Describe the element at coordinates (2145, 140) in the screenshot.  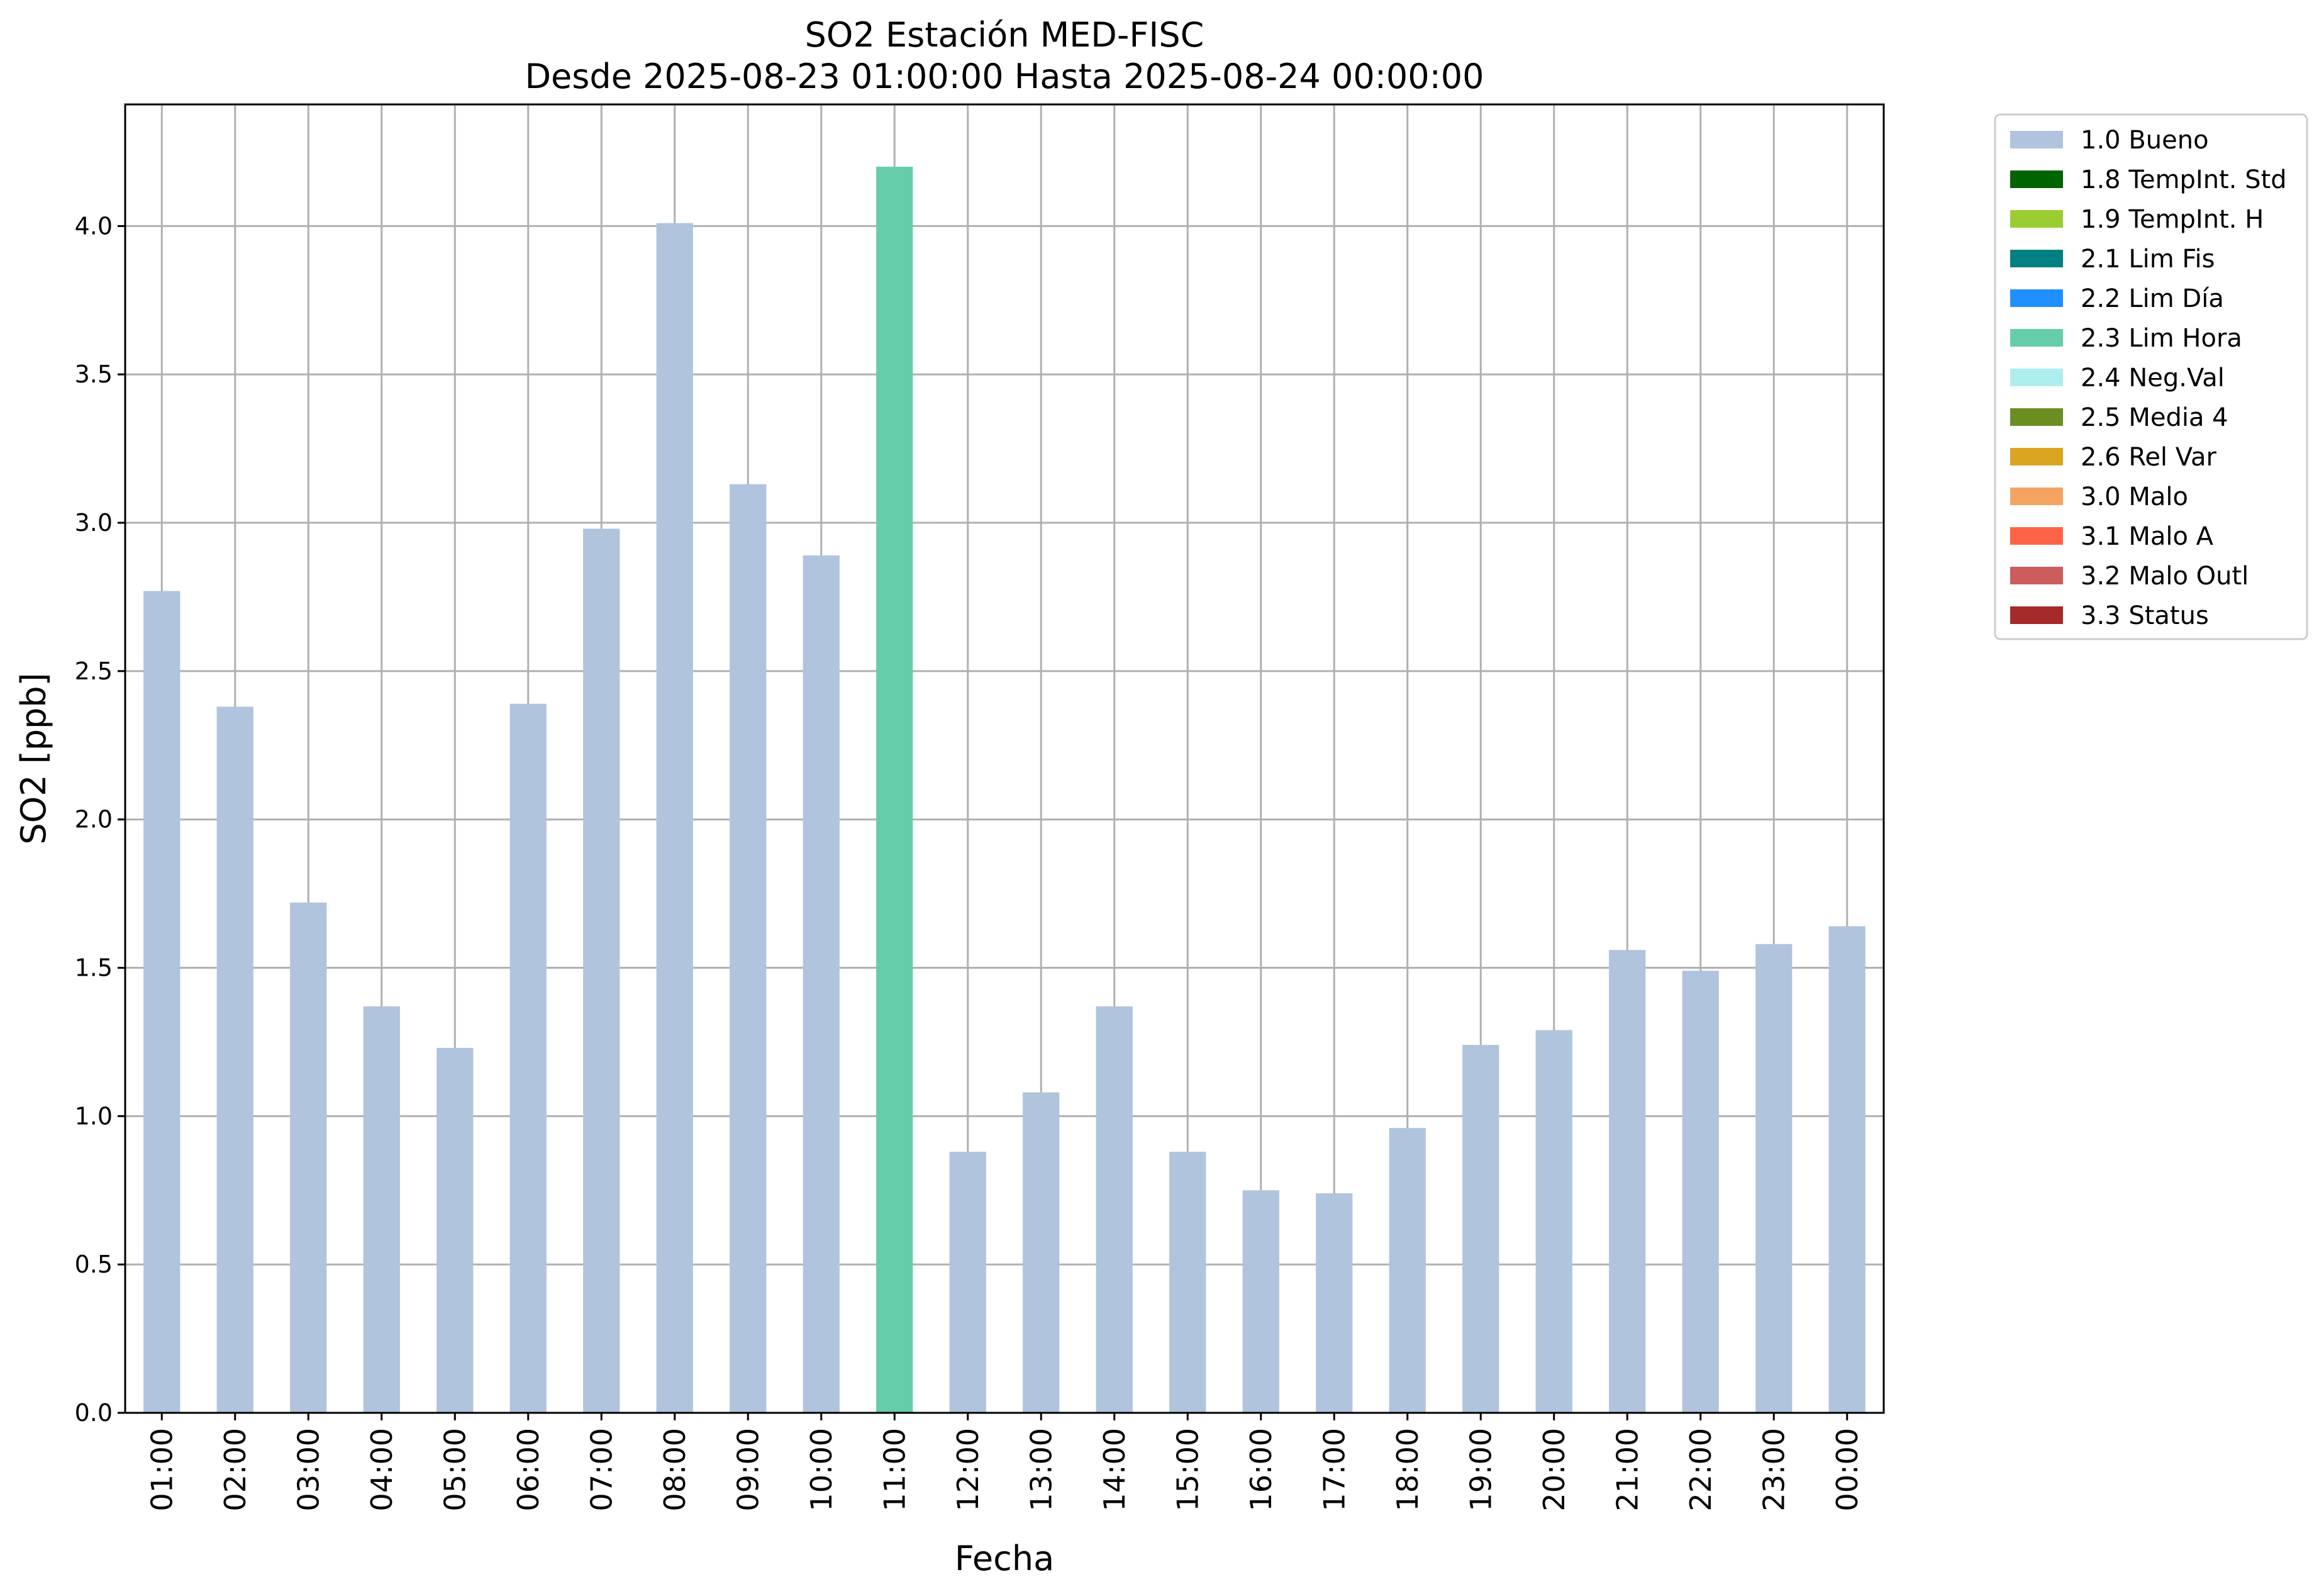
I see `legend-label: 1.0 Bueno` at that location.